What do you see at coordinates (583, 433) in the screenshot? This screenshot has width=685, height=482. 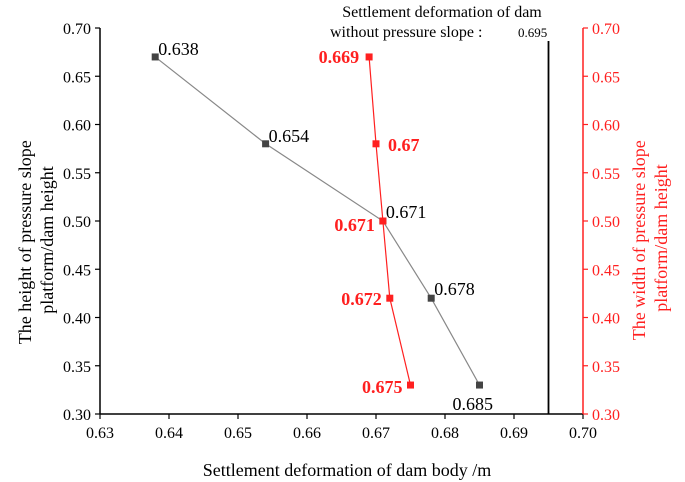 I see `x-tick-label: 0.70` at bounding box center [583, 433].